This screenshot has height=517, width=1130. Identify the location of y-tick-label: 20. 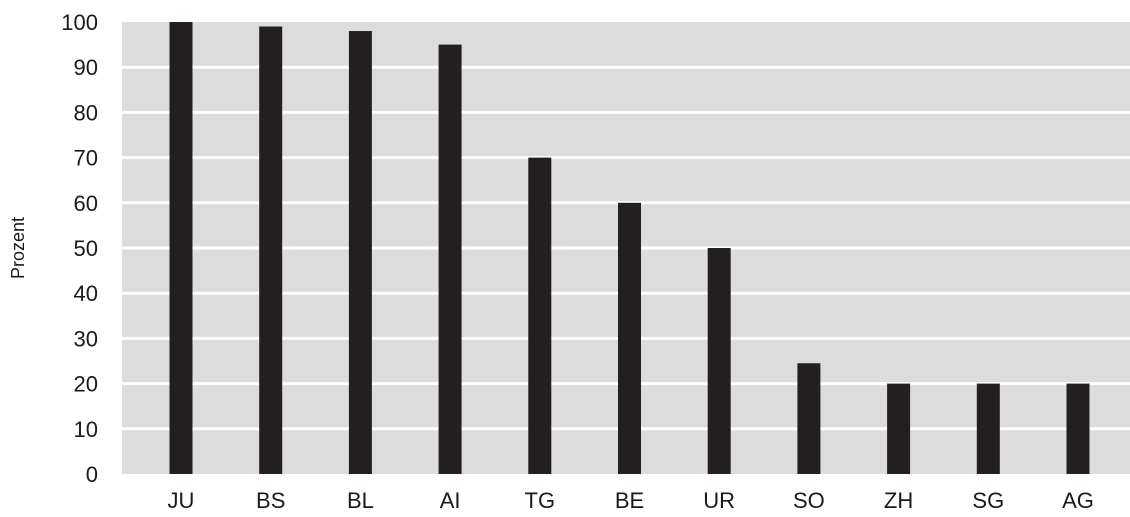
(86, 384).